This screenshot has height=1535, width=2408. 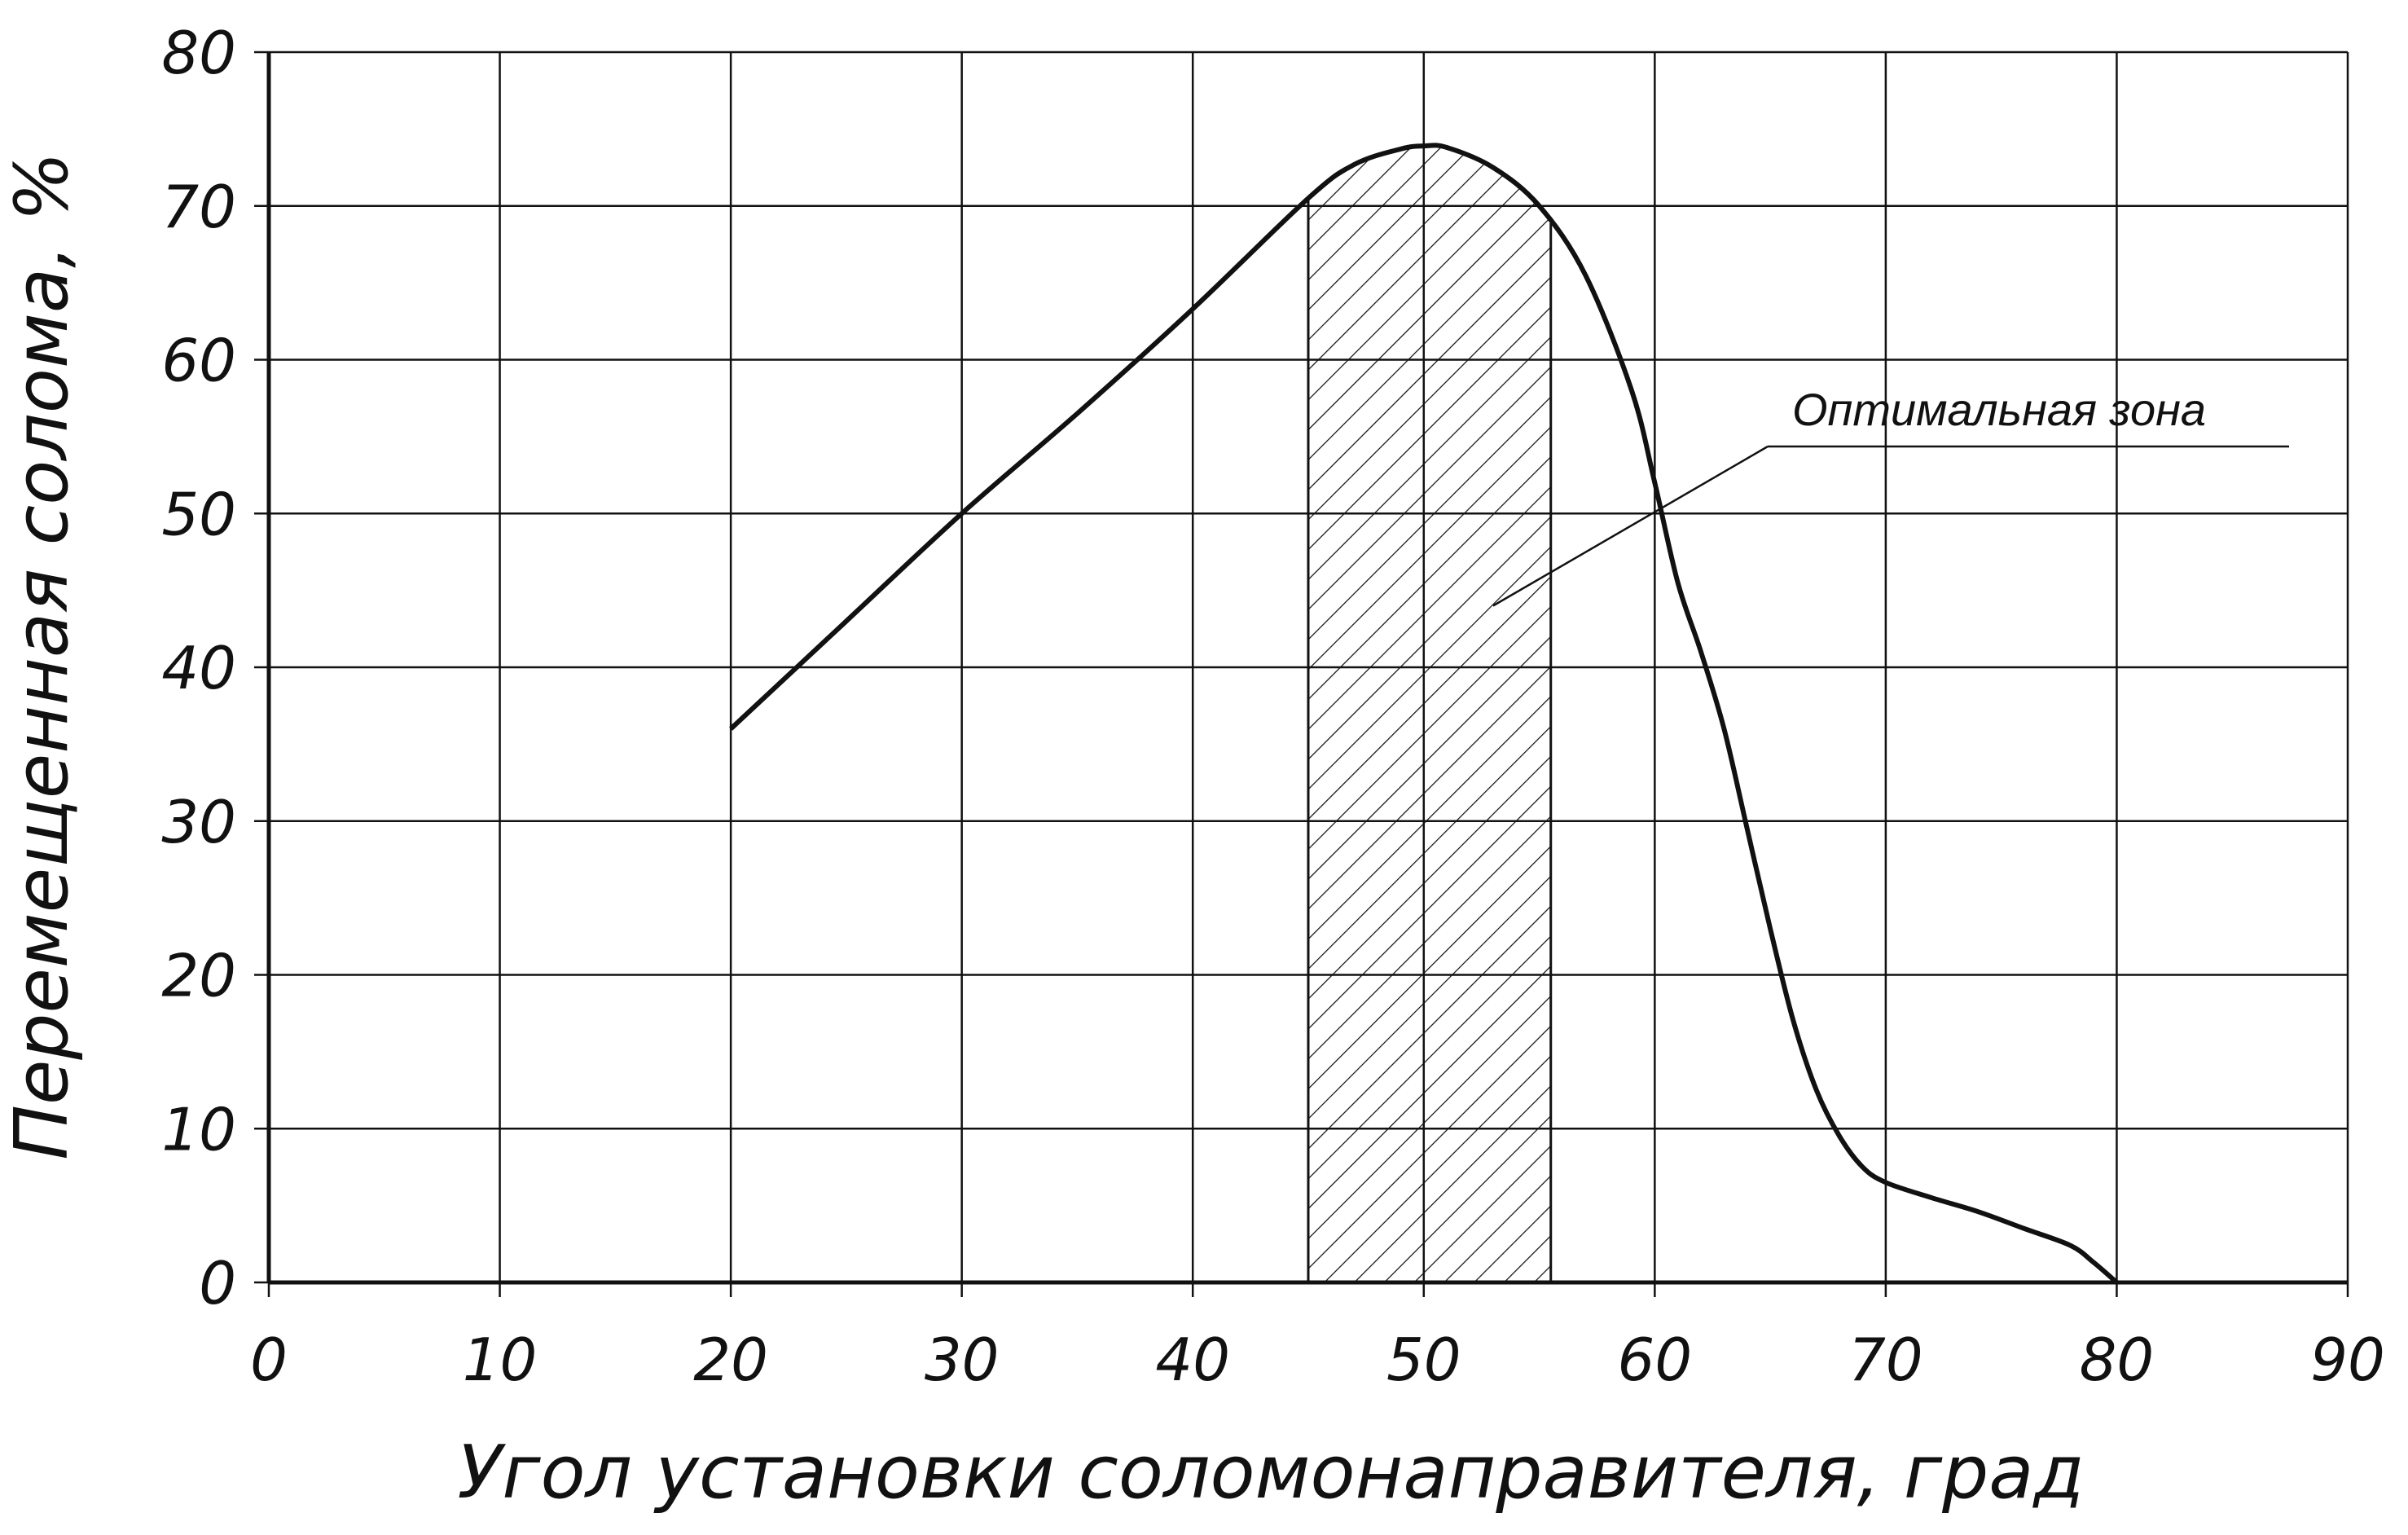 What do you see at coordinates (1317, 1360) in the screenshot?
I see `x-tick-labels: 0 10 20 30 40 50 60 70 80 90` at bounding box center [1317, 1360].